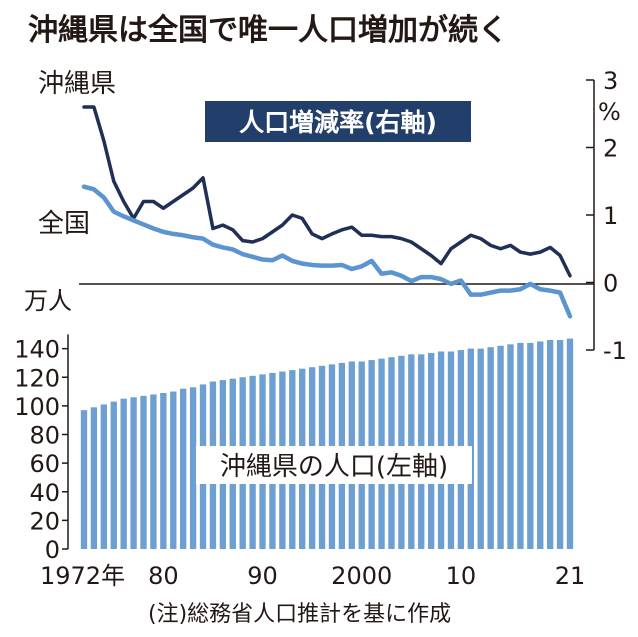  Describe the element at coordinates (262, 576) in the screenshot. I see `x-tick-label: 90` at that location.